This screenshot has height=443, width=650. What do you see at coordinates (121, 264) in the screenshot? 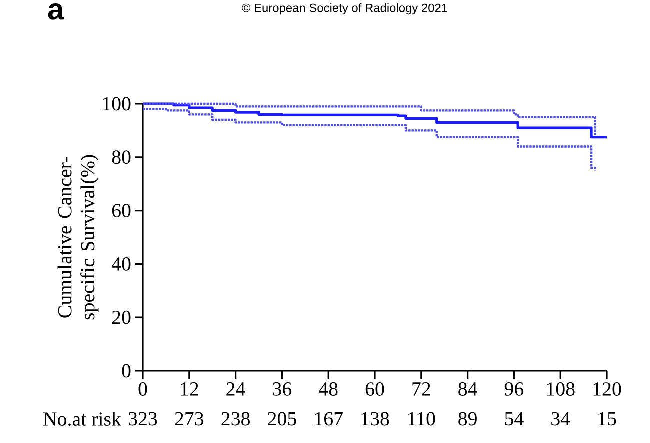
I see `y-tick-label: 40` at bounding box center [121, 264].